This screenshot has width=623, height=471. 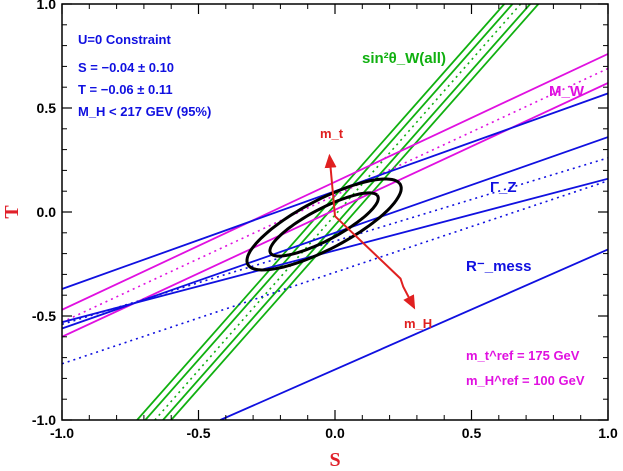 What do you see at coordinates (472, 433) in the screenshot?
I see `x-tick-label: 0.5` at bounding box center [472, 433].